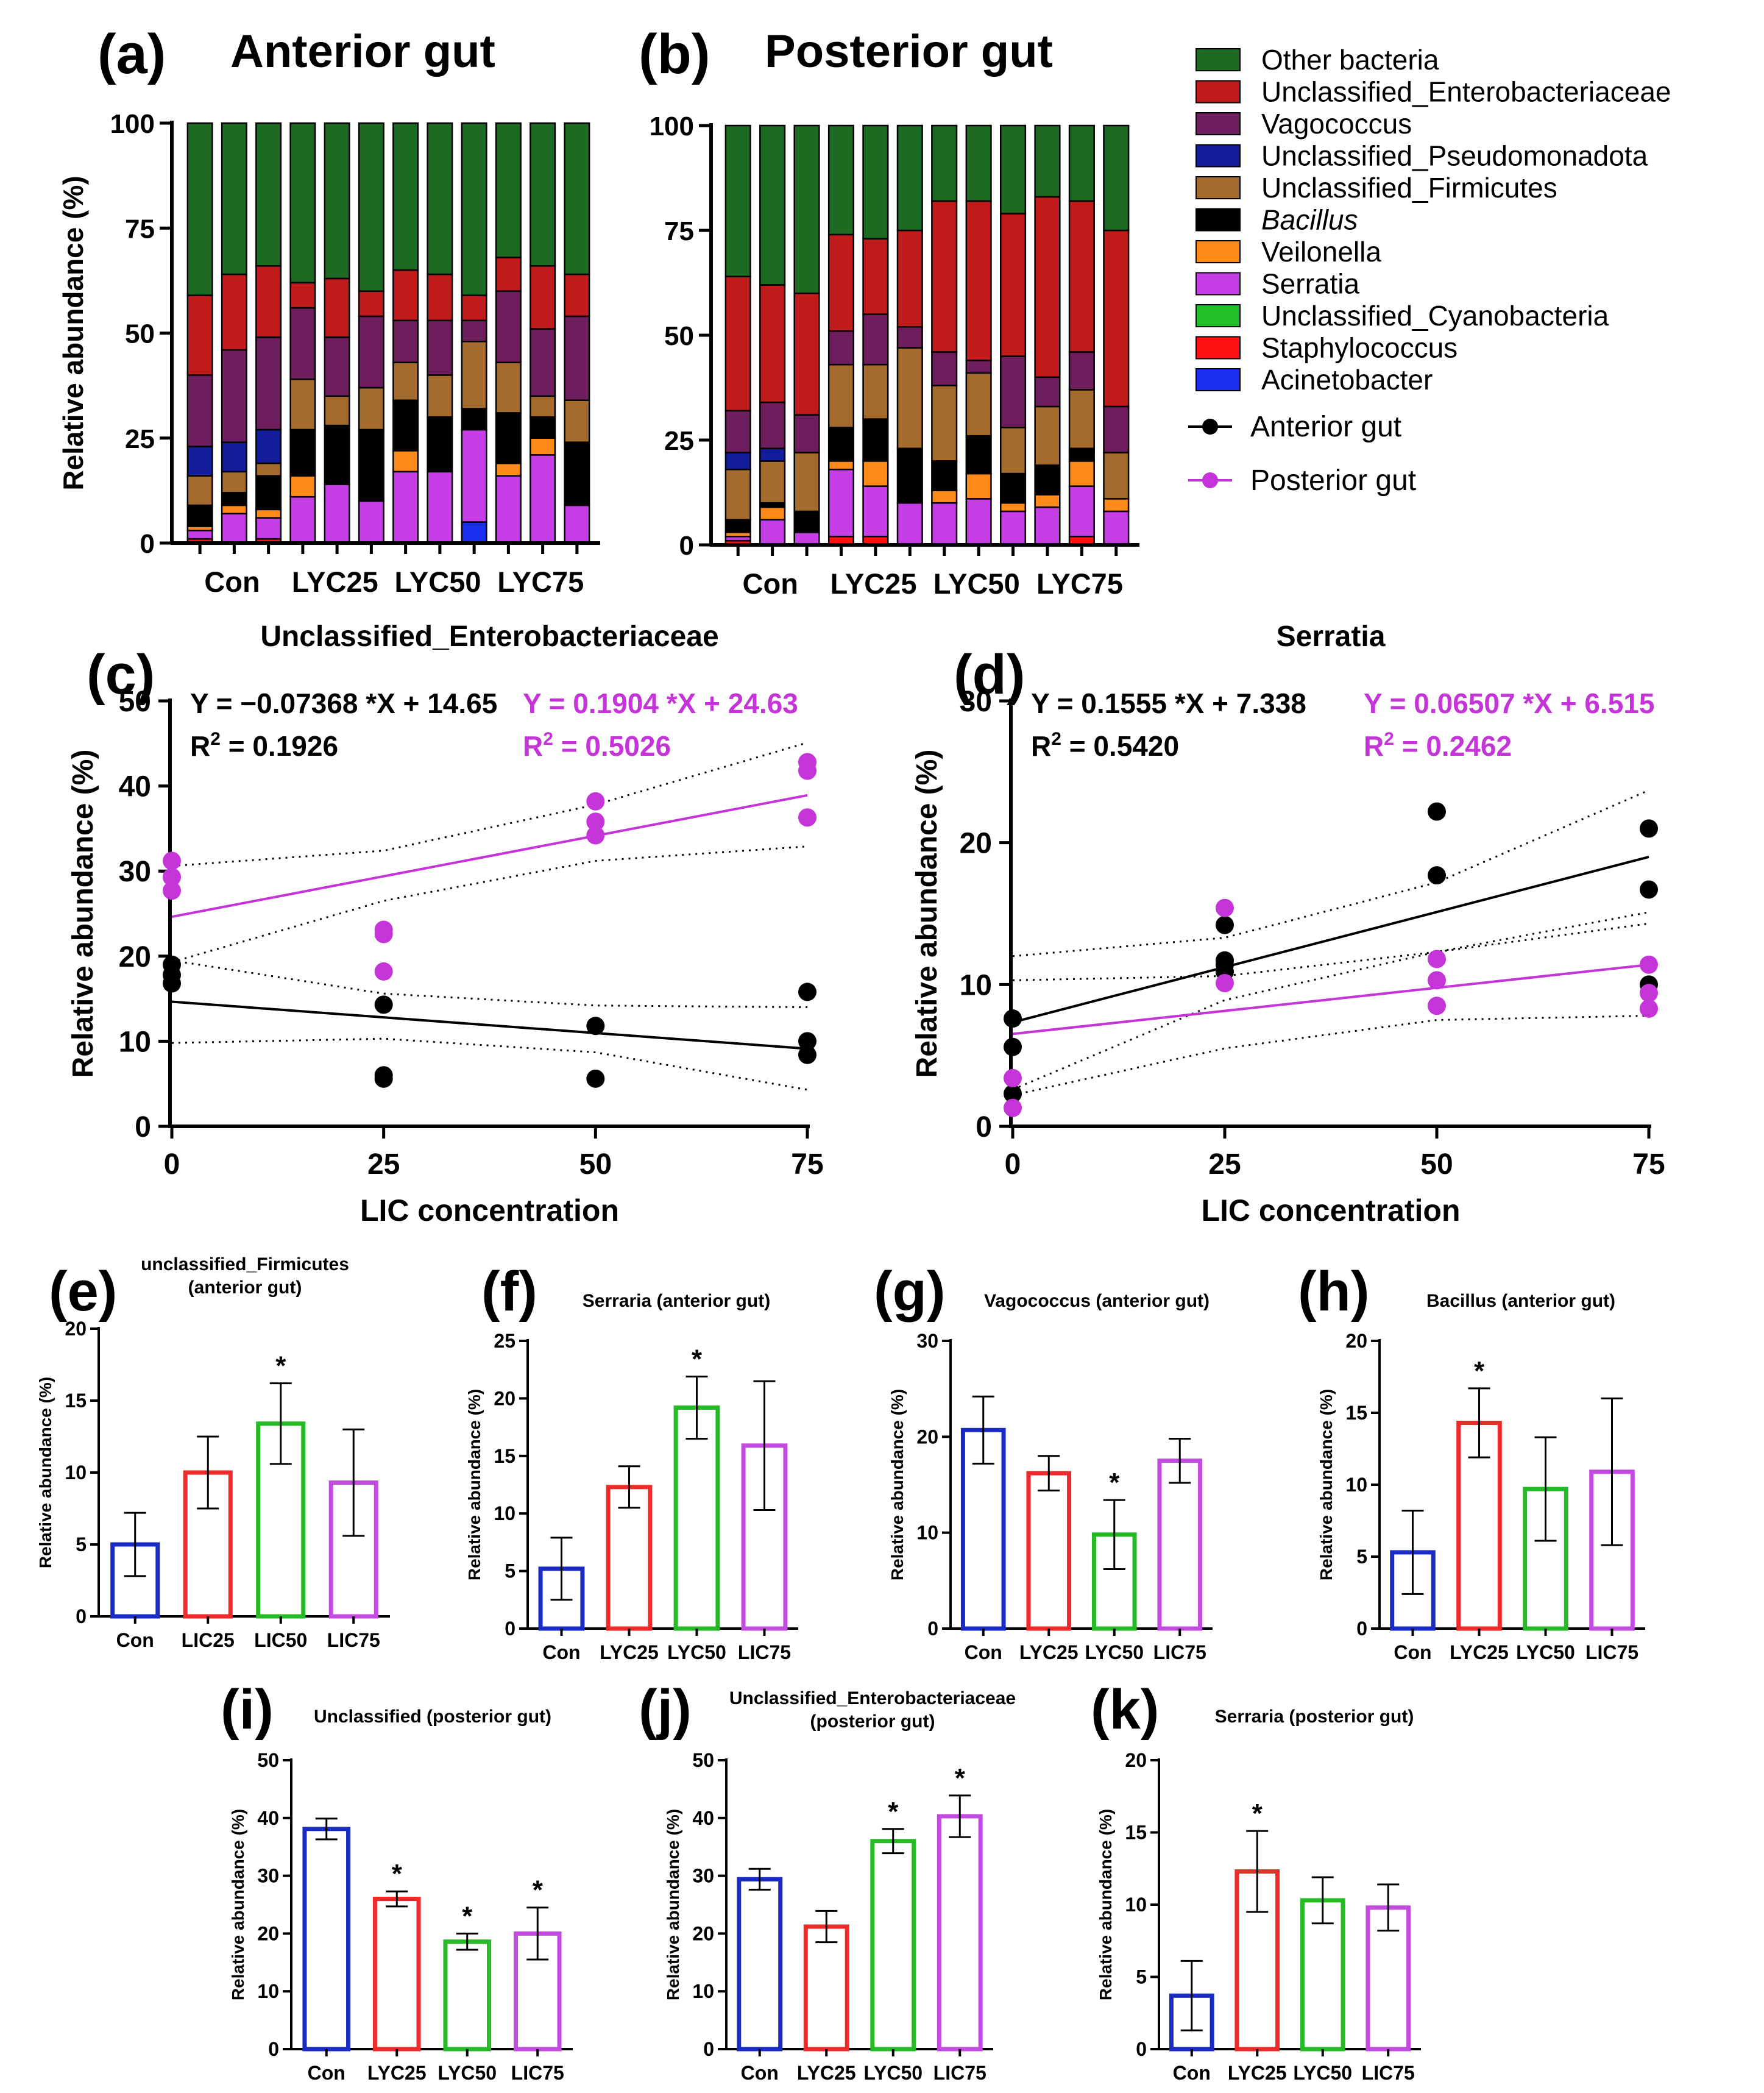 The width and height of the screenshot is (1764, 2093). I want to click on r-squared-value: = 0.5026, so click(612, 746).